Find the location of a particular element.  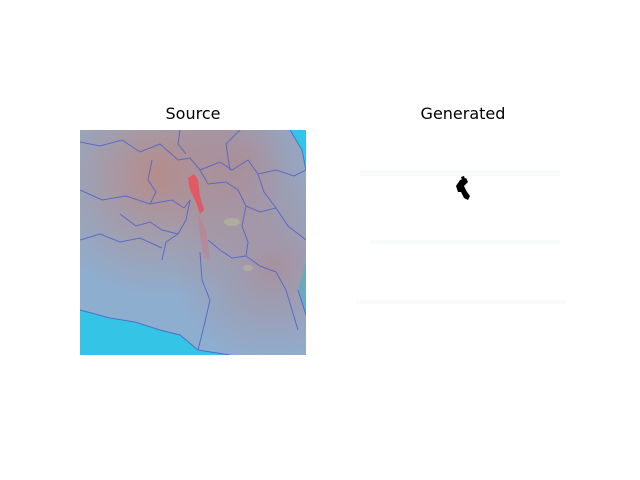

source-panel-title: Source is located at coordinates (193, 113).